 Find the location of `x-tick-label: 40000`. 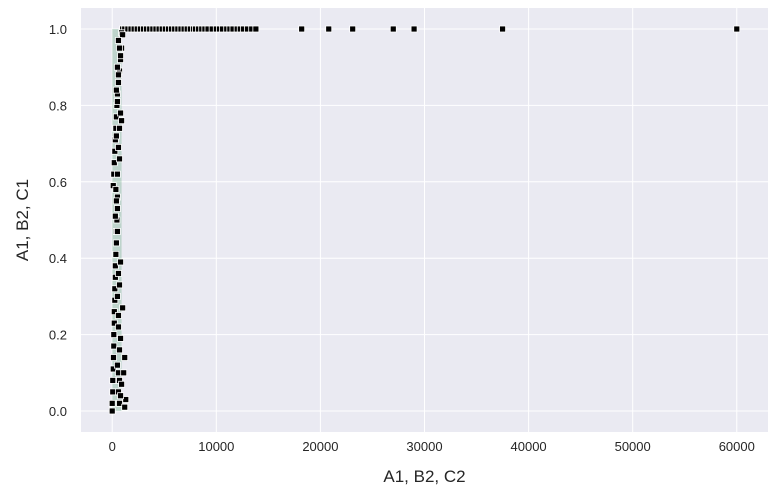

x-tick-label: 40000 is located at coordinates (529, 446).